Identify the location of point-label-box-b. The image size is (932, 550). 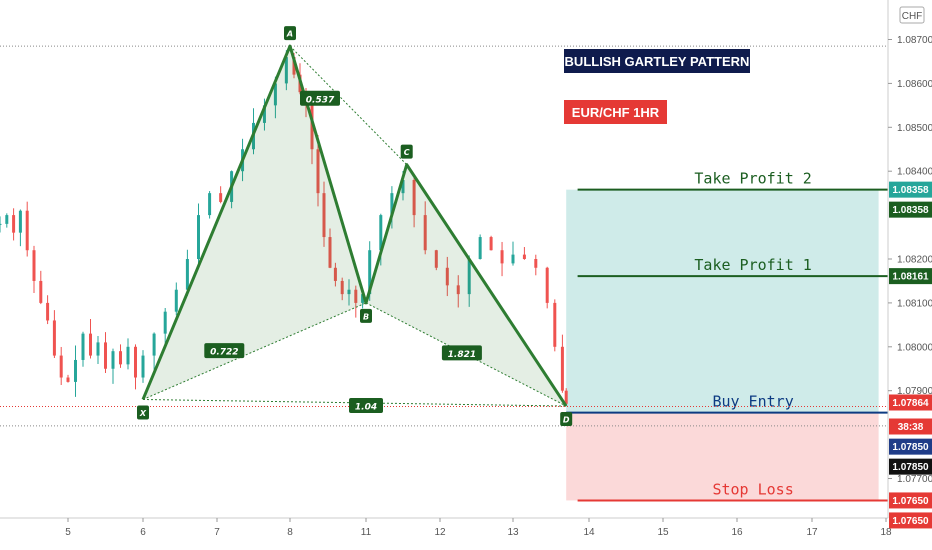
(366, 315).